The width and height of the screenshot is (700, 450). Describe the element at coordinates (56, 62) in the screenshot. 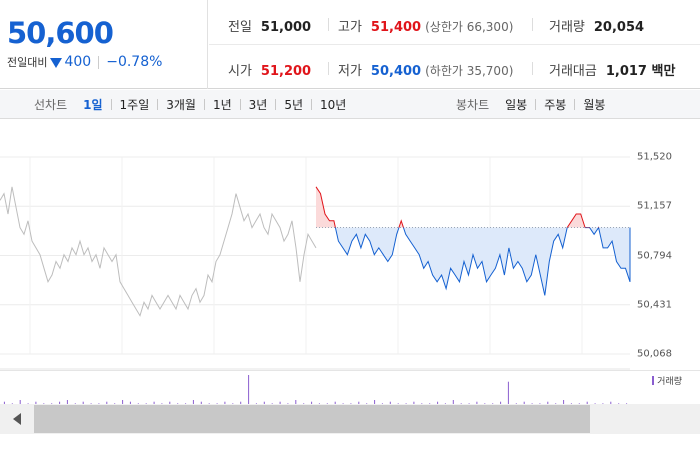

I see `down-arrow-icon` at that location.